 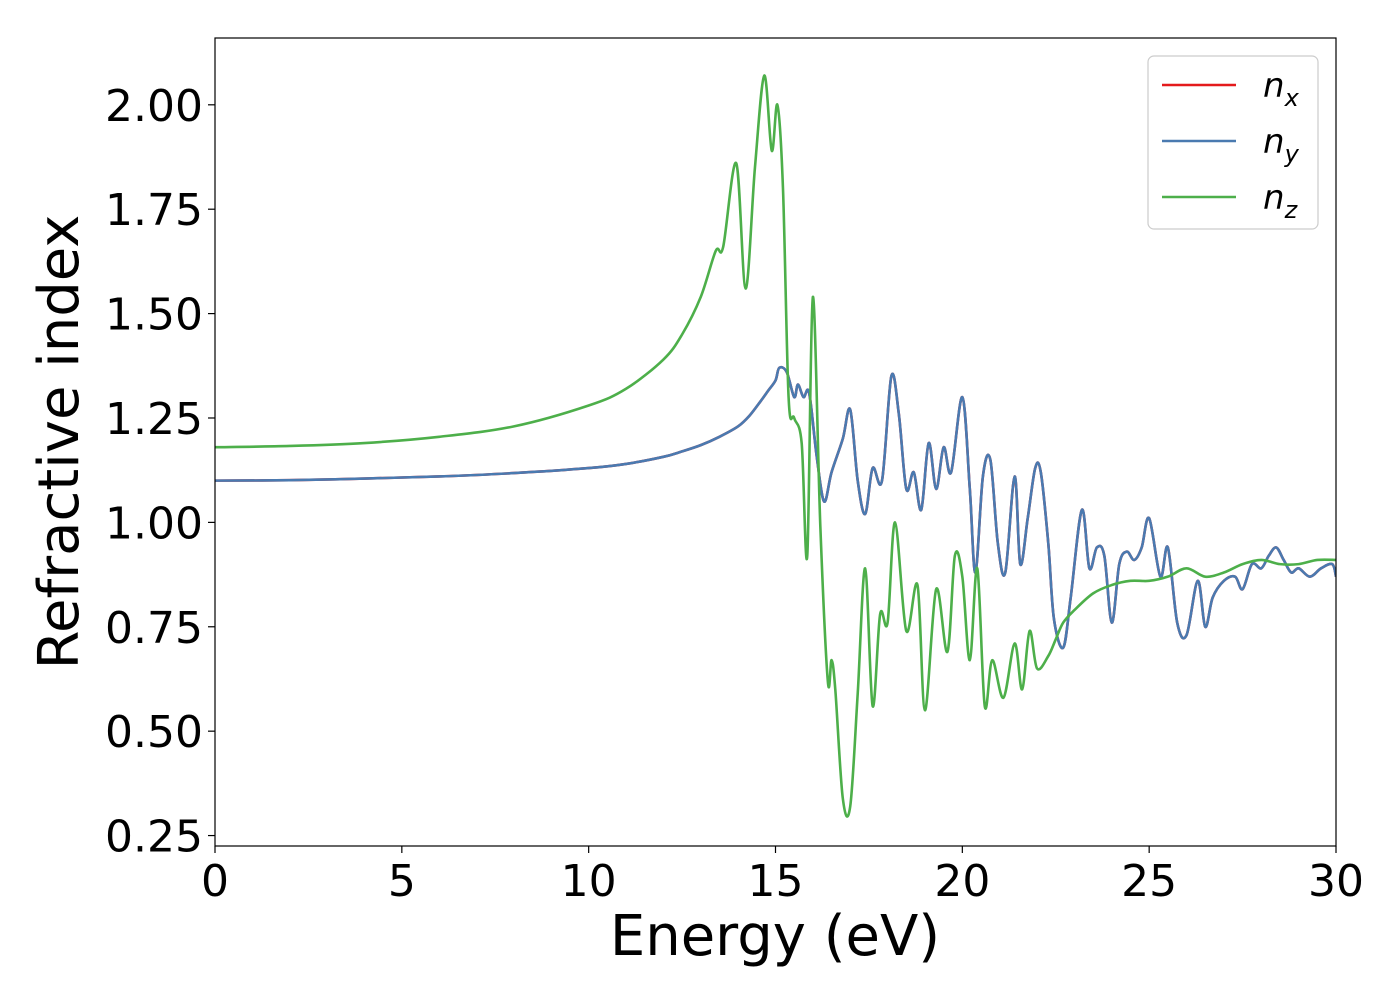 I want to click on x-tick-label: 15, so click(x=776, y=881).